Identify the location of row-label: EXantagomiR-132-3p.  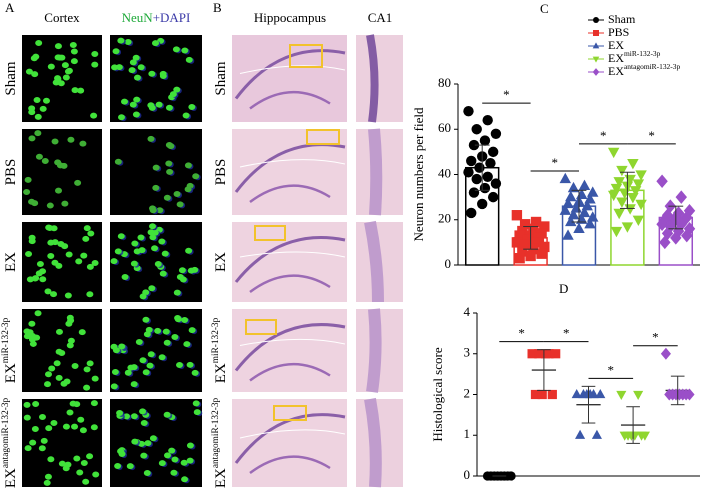
(10, 443).